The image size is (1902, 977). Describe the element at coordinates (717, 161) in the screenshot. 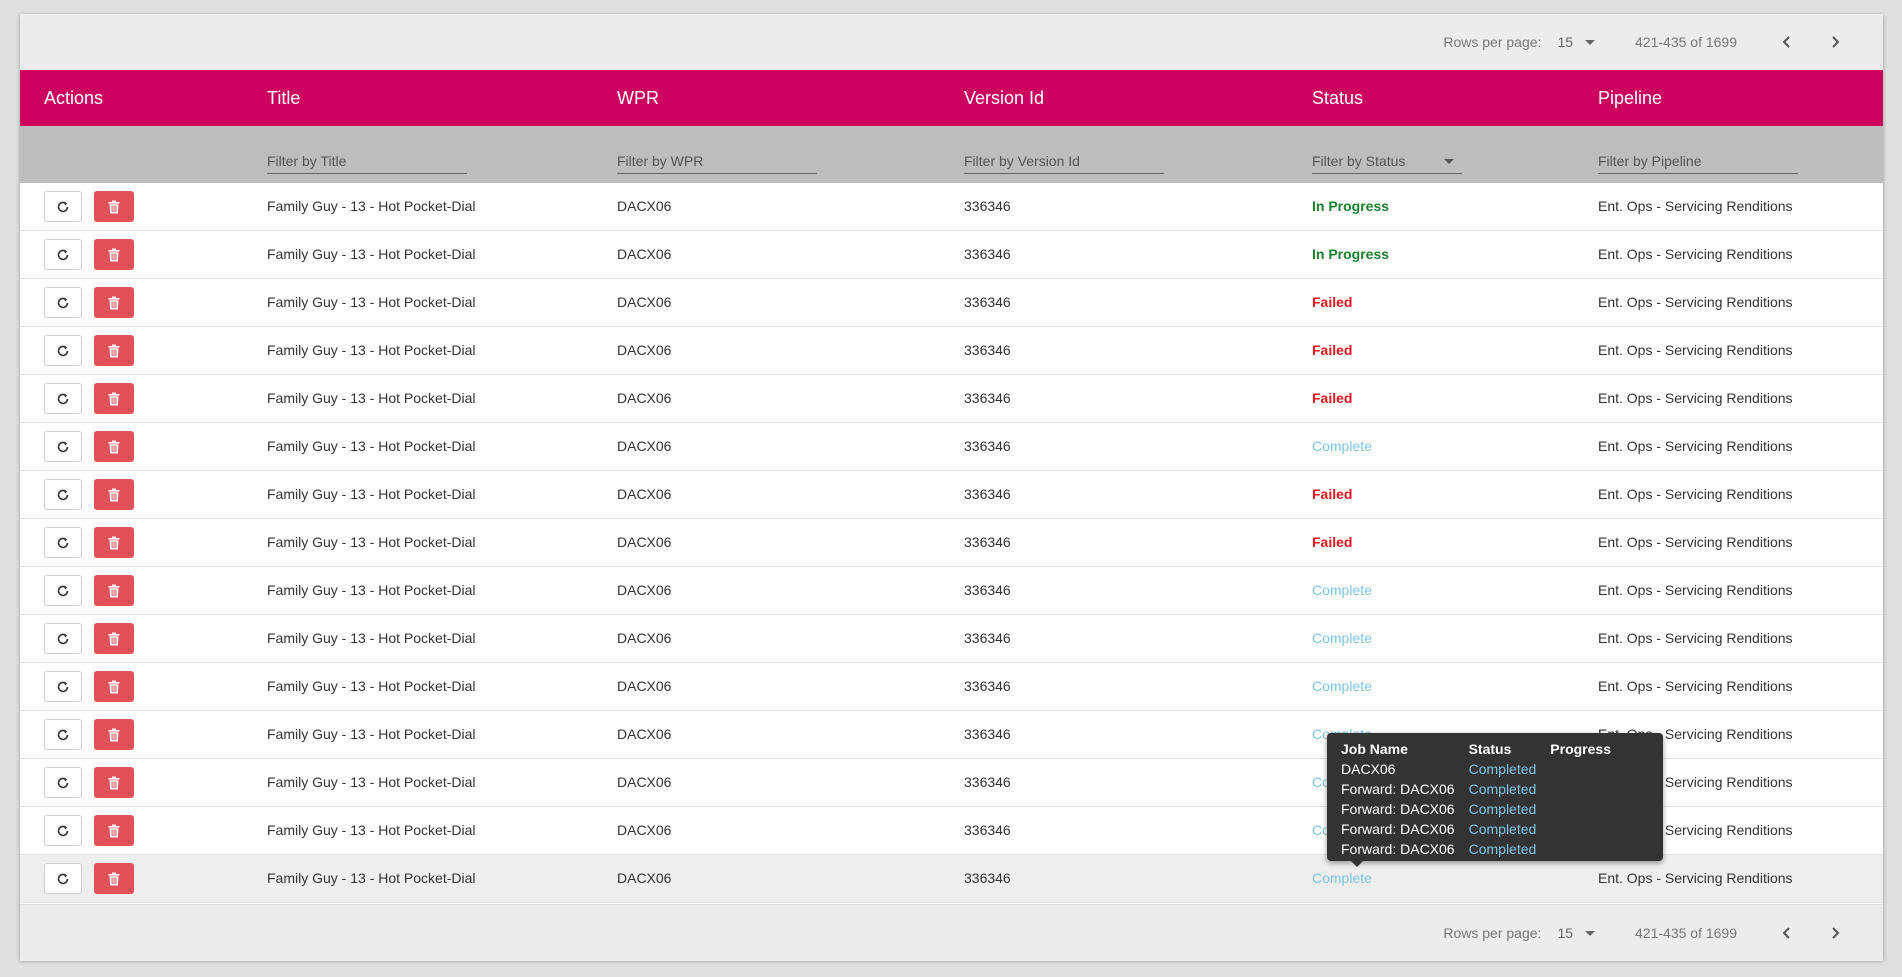

I see `filter-wpr-input` at that location.